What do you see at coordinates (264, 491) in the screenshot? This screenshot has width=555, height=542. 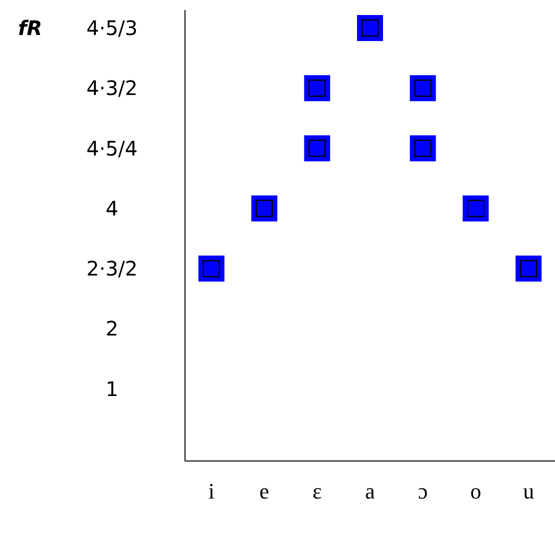 I see `x-tick-label: e` at bounding box center [264, 491].